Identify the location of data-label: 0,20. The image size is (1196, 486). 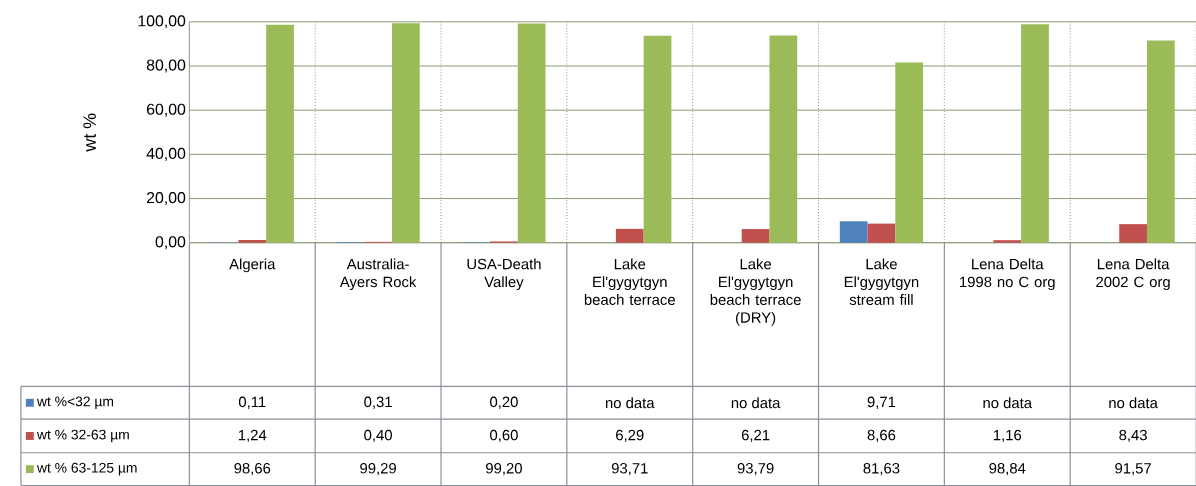
(504, 402).